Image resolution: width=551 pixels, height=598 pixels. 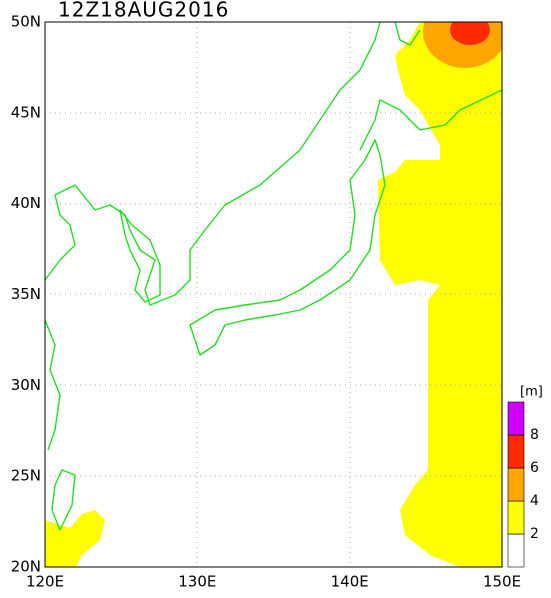 What do you see at coordinates (502, 582) in the screenshot?
I see `lon-label: 150E` at bounding box center [502, 582].